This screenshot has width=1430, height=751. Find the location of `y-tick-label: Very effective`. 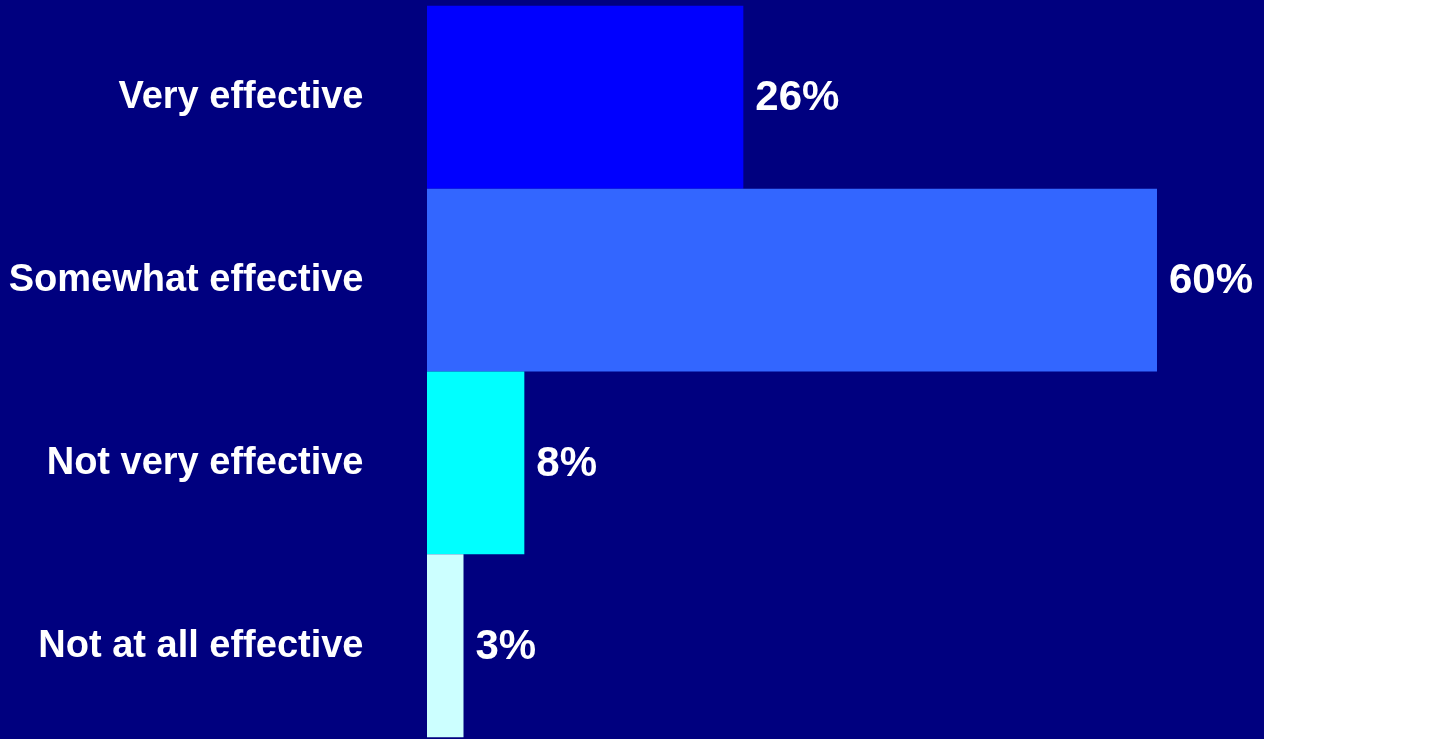

y-tick-label: Very effective is located at coordinates (241, 95).